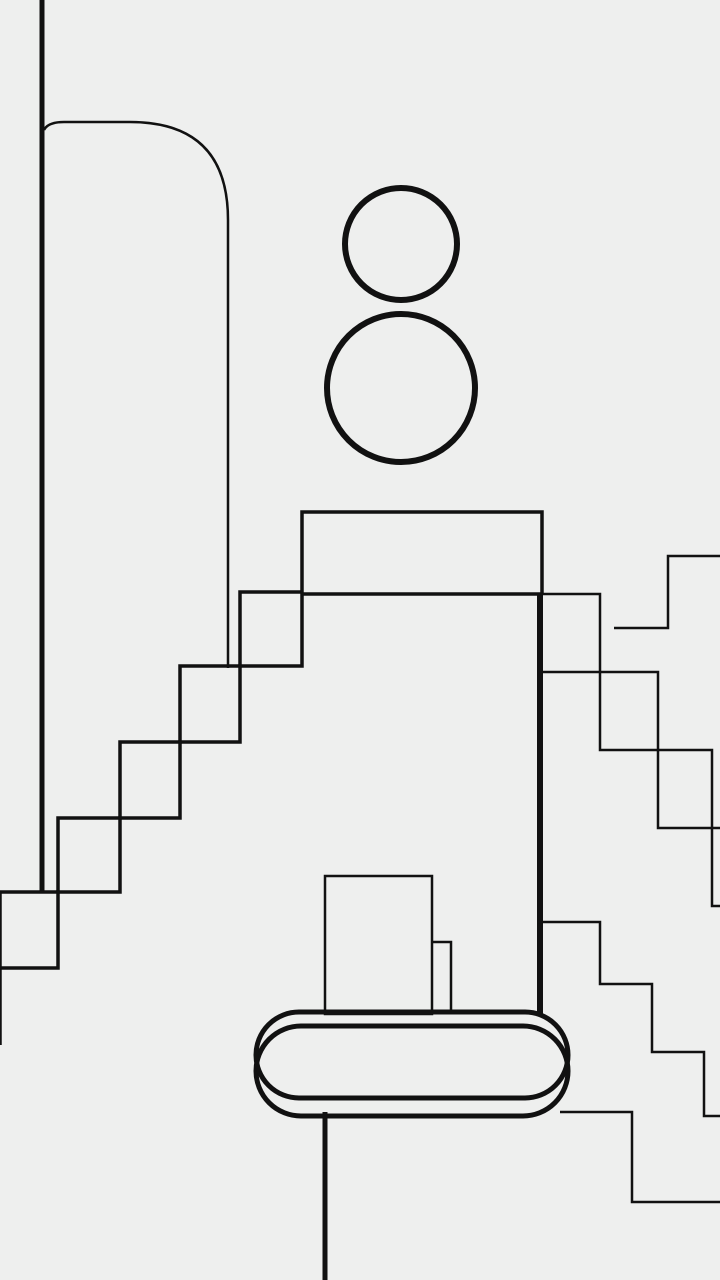 The width and height of the screenshot is (720, 1280). I want to click on top-box, so click(422, 552).